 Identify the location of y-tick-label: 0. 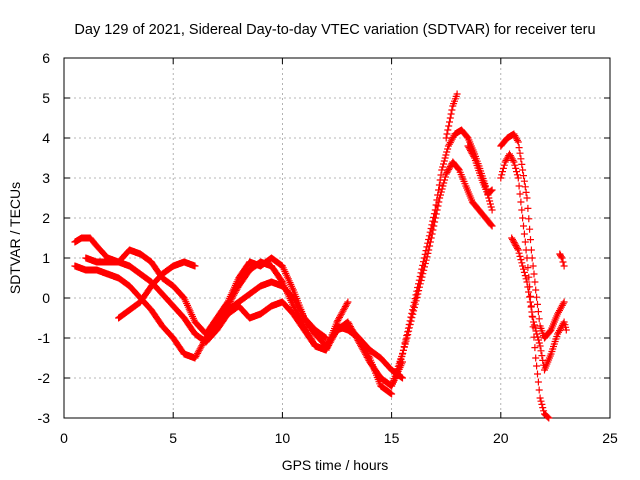
(46, 298).